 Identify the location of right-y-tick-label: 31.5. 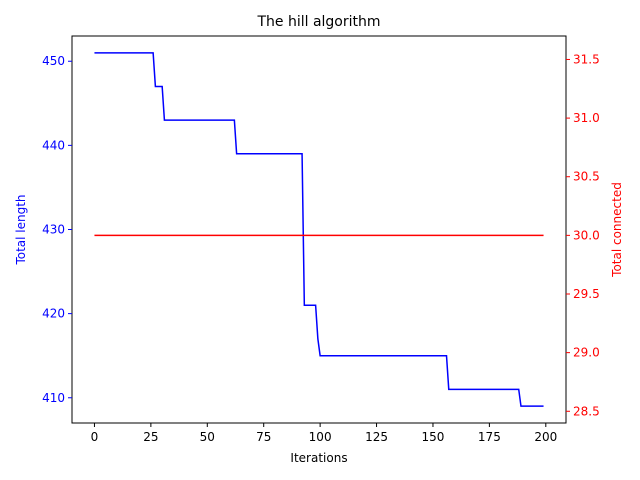
(586, 59).